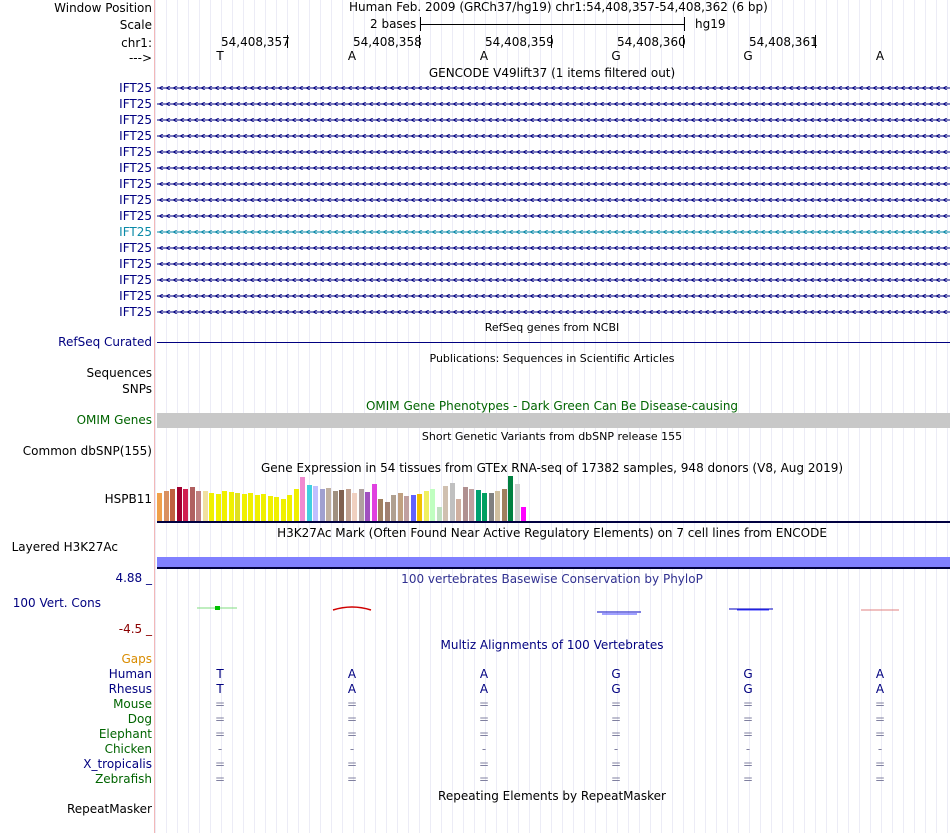 Image resolution: width=950 pixels, height=833 pixels. Describe the element at coordinates (136, 659) in the screenshot. I see `label-gaps: Gaps` at that location.